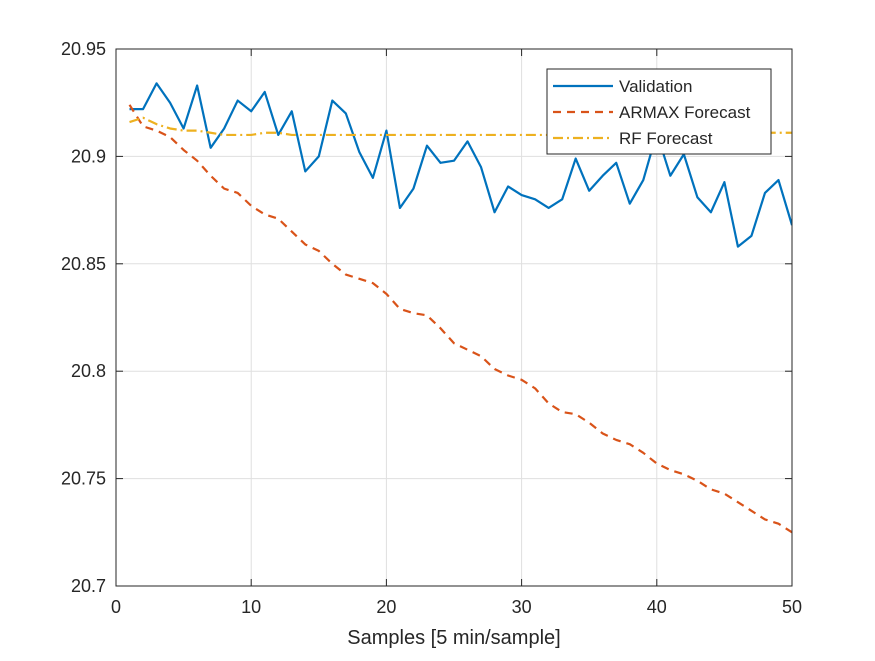 The image size is (875, 661). What do you see at coordinates (83, 264) in the screenshot?
I see `y-tick-label: 20.85` at bounding box center [83, 264].